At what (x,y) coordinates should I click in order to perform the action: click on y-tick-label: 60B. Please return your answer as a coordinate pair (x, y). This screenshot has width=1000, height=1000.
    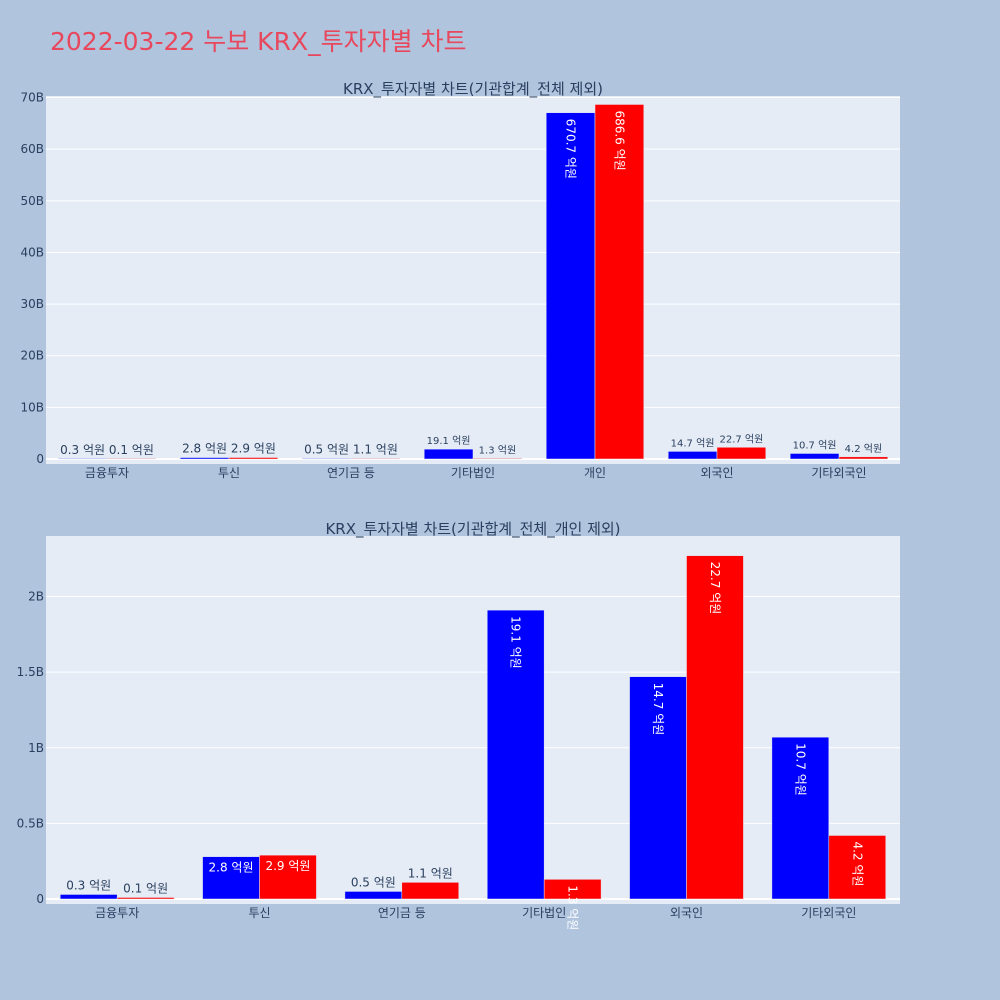
    Looking at the image, I should click on (32, 149).